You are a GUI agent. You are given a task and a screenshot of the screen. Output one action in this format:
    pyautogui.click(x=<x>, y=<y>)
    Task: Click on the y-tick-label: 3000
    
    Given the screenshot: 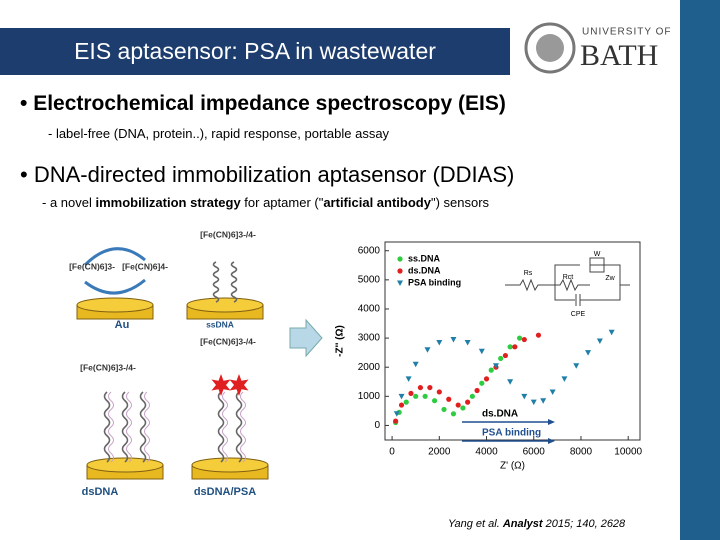 What is the action you would take?
    pyautogui.click(x=369, y=338)
    